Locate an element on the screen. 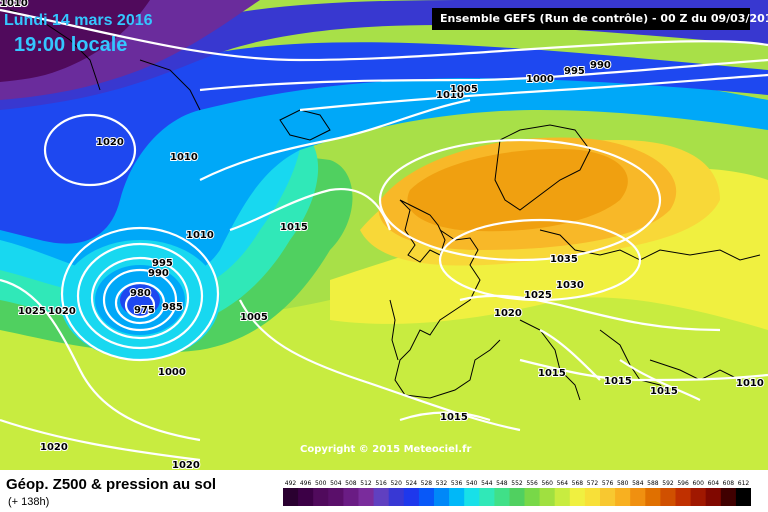  copyright-text: Copyright © 2015 Meteociel.fr is located at coordinates (386, 449).